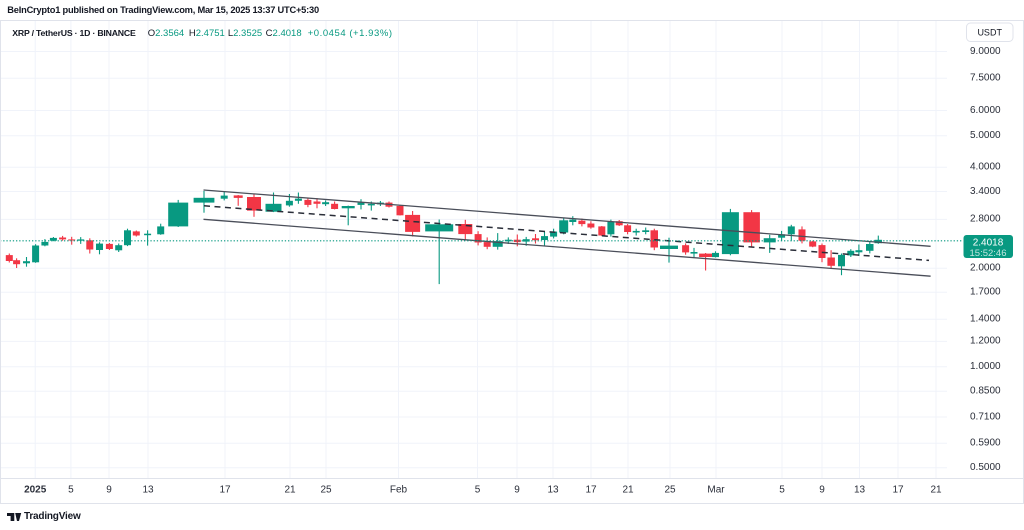 This screenshot has height=530, width=1024. What do you see at coordinates (985, 167) in the screenshot?
I see `svg-text: 4.0000` at bounding box center [985, 167].